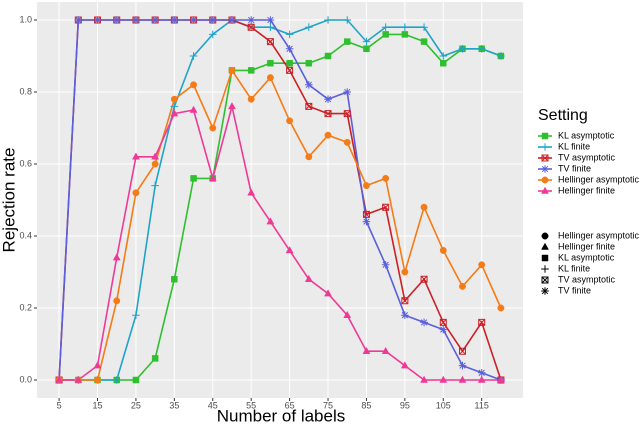 This screenshot has width=640, height=426. What do you see at coordinates (25, 163) in the screenshot?
I see `y-tick-label: 0.6` at bounding box center [25, 163].